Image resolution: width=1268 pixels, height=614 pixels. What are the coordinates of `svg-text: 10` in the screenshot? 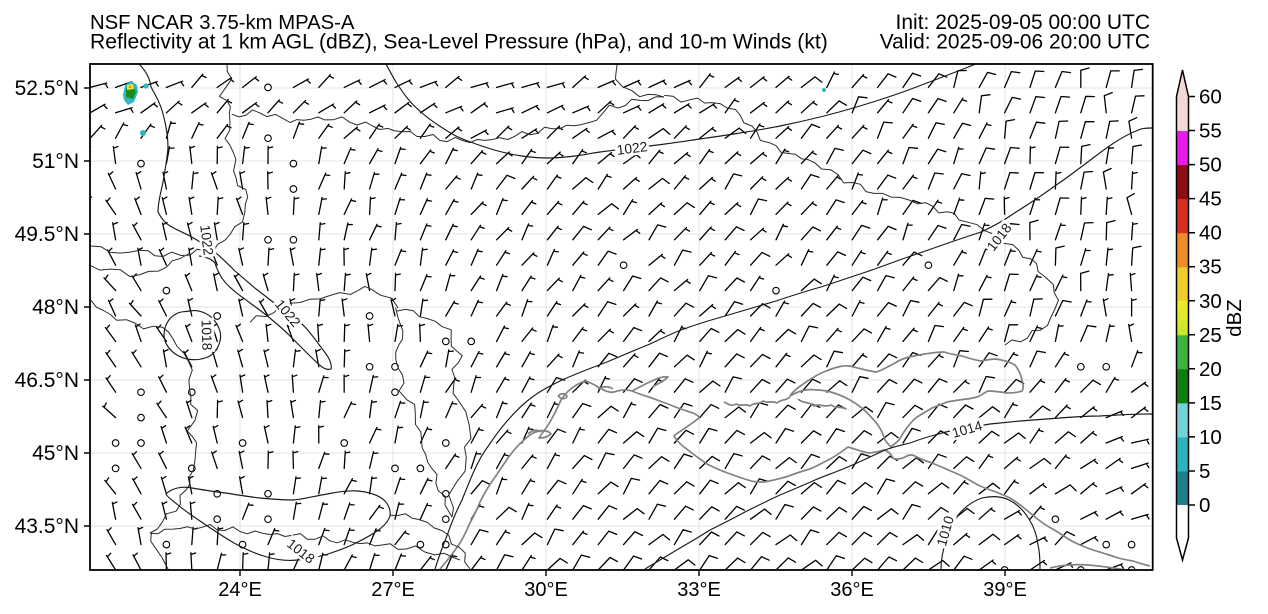 It's located at (1210, 437).